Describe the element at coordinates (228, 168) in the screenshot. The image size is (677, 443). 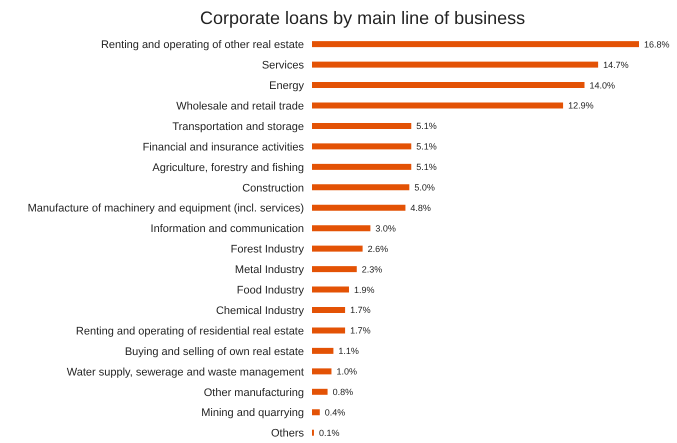
I see `y-tick-label: Agriculture, forestry and fishing` at that location.